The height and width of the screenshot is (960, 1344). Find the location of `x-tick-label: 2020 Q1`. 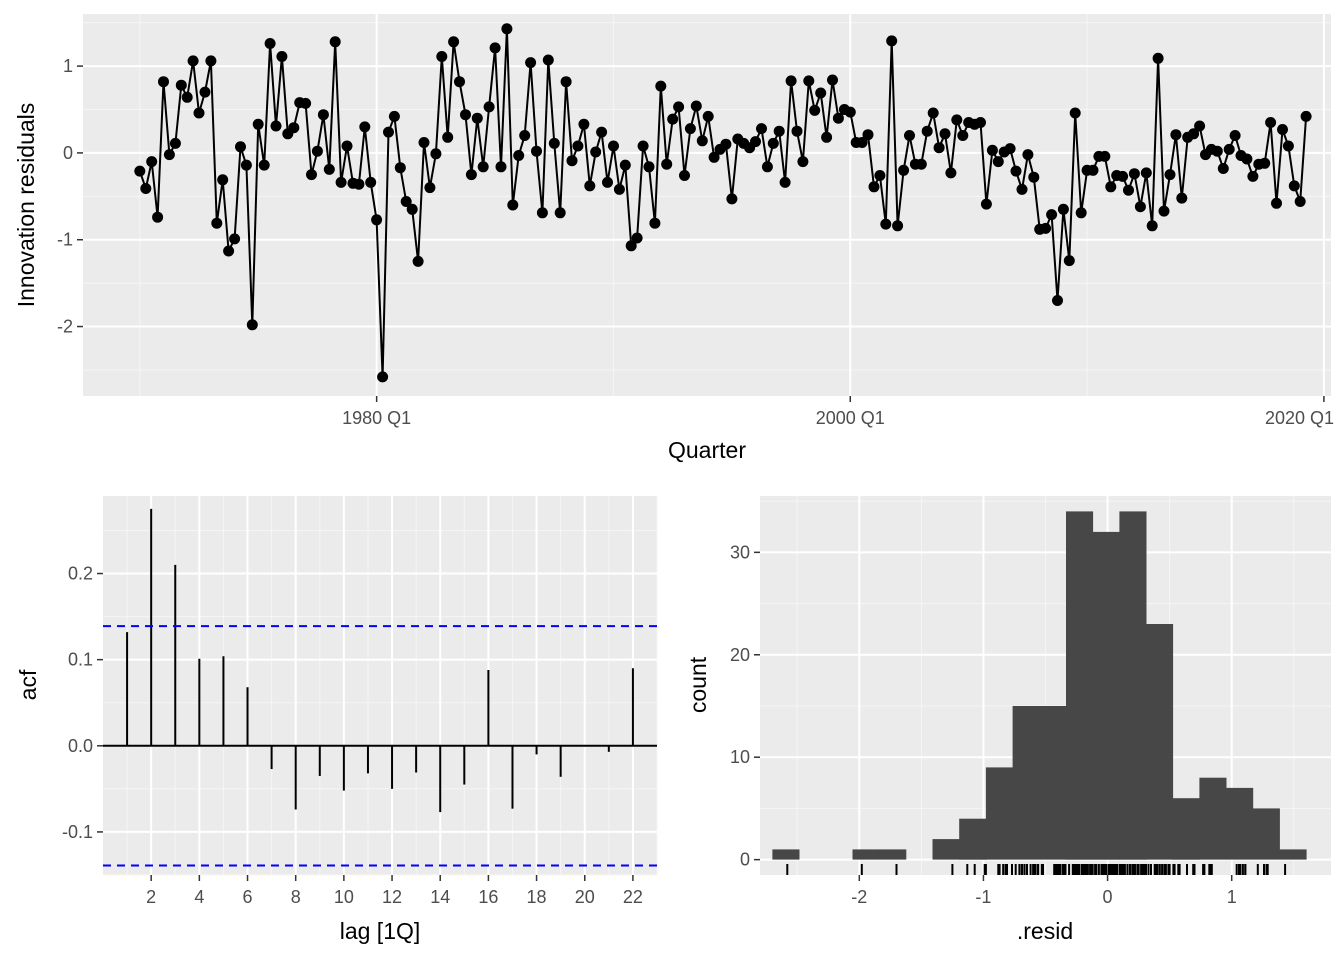

x-tick-label: 2020 Q1 is located at coordinates (1299, 418).